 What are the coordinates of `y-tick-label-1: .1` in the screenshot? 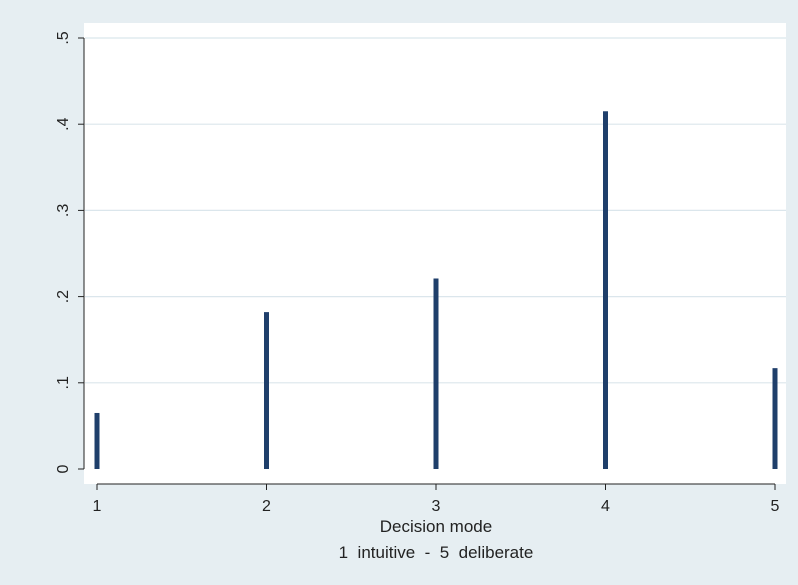 It's located at (63, 382).